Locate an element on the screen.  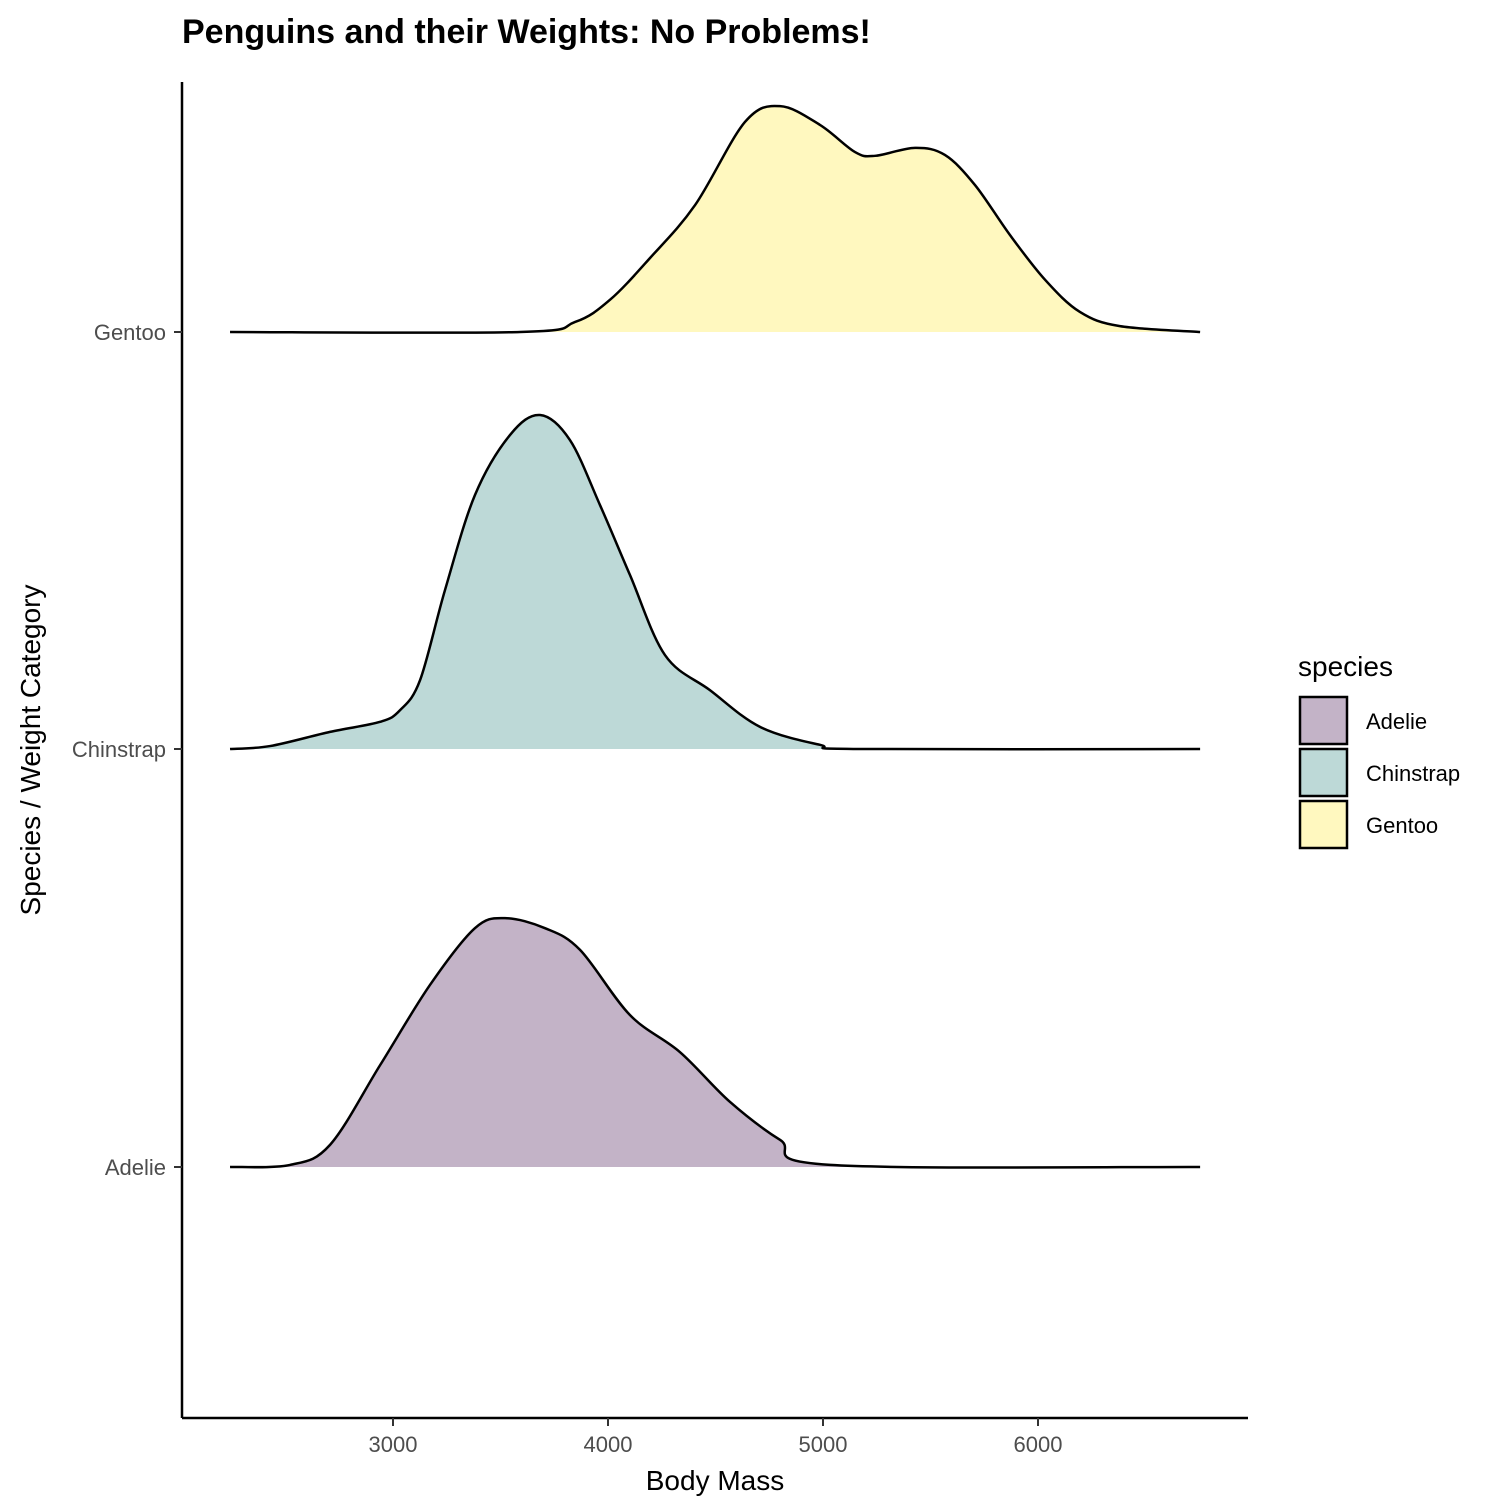
y-tick-label: Chinstrap is located at coordinates (119, 749).